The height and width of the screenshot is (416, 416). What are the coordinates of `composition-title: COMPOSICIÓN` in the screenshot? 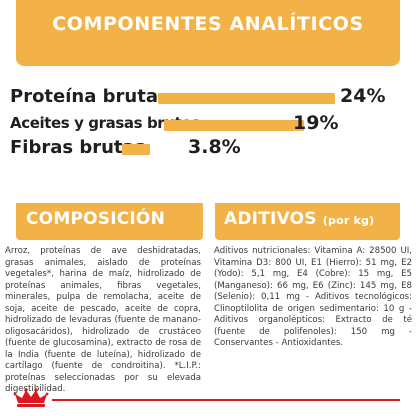 It's located at (96, 219).